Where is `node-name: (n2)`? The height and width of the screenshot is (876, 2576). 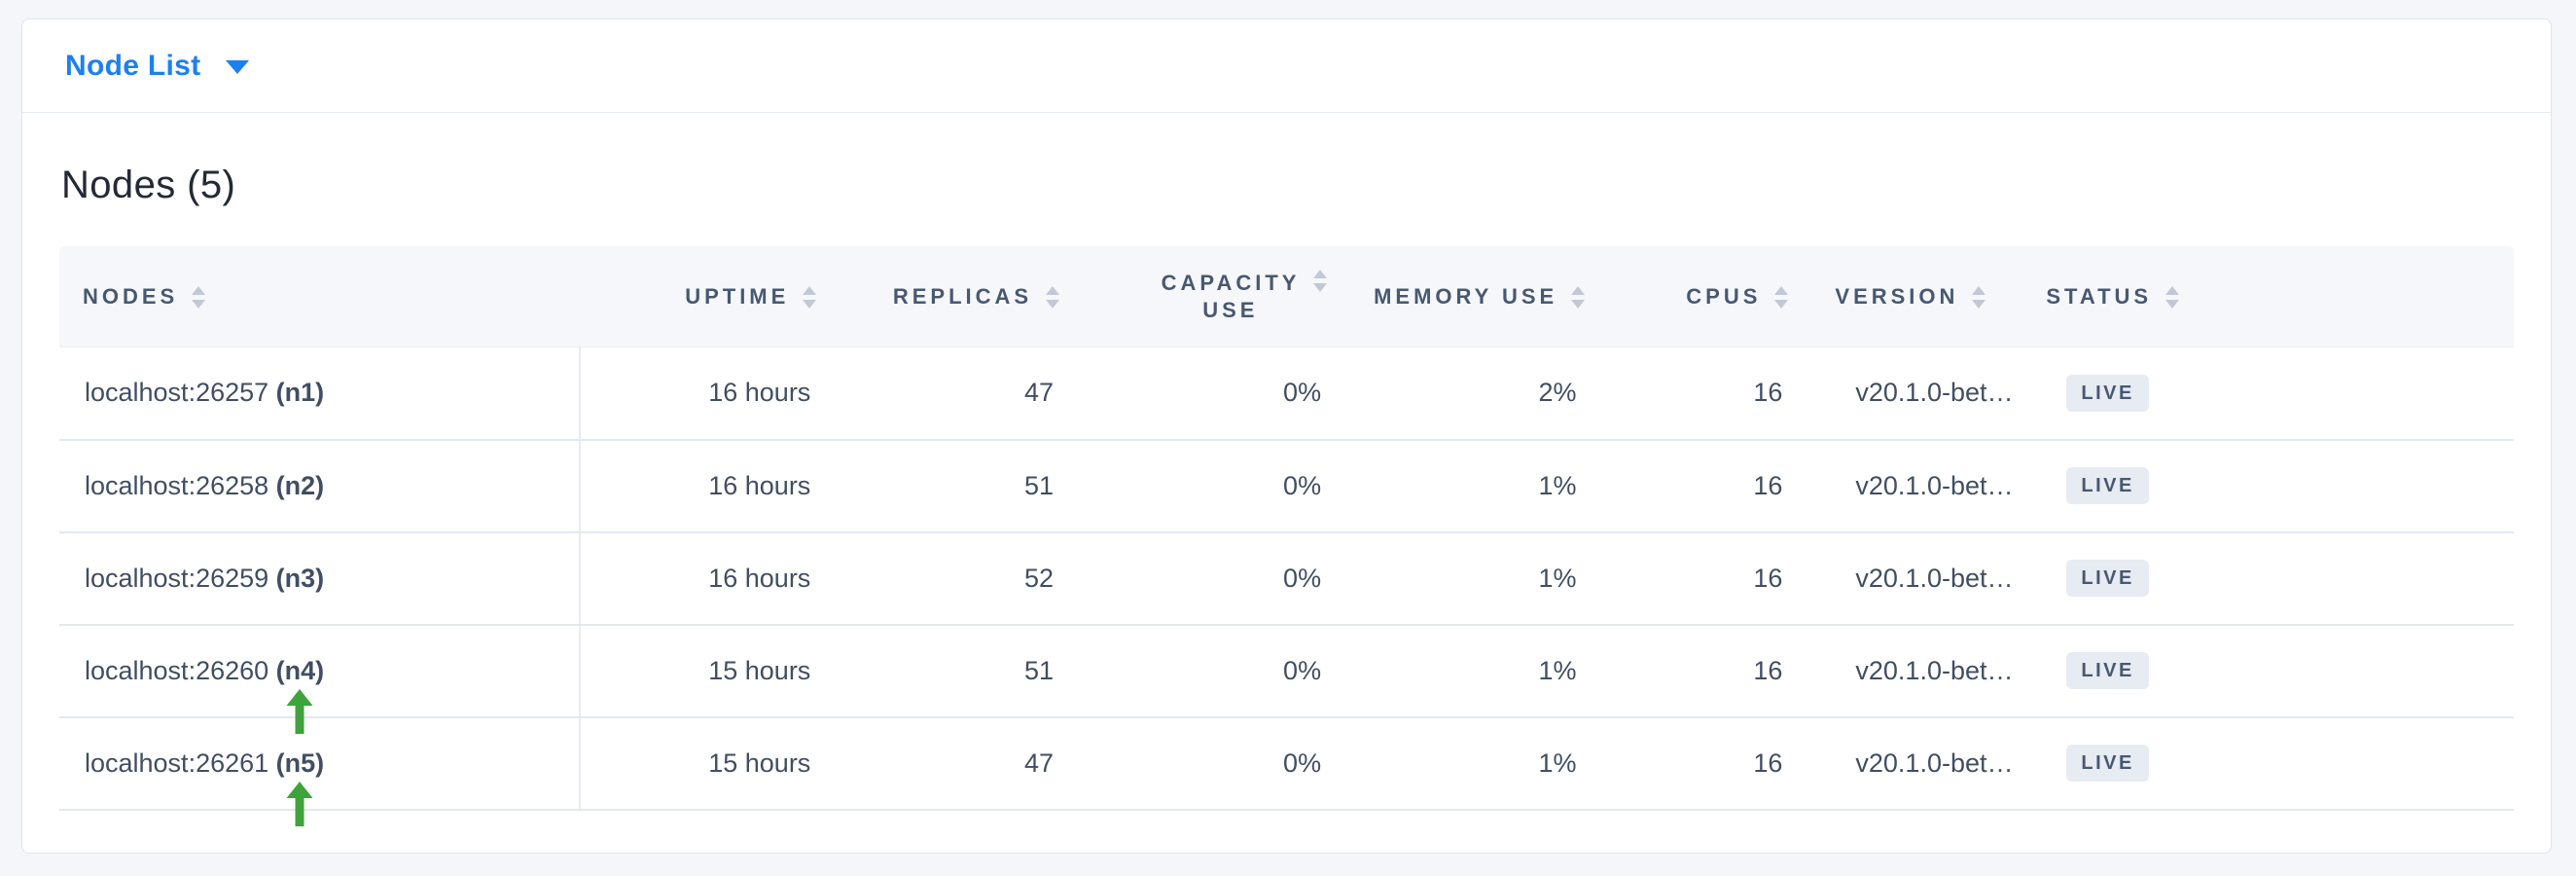
node-name: (n2) is located at coordinates (300, 485).